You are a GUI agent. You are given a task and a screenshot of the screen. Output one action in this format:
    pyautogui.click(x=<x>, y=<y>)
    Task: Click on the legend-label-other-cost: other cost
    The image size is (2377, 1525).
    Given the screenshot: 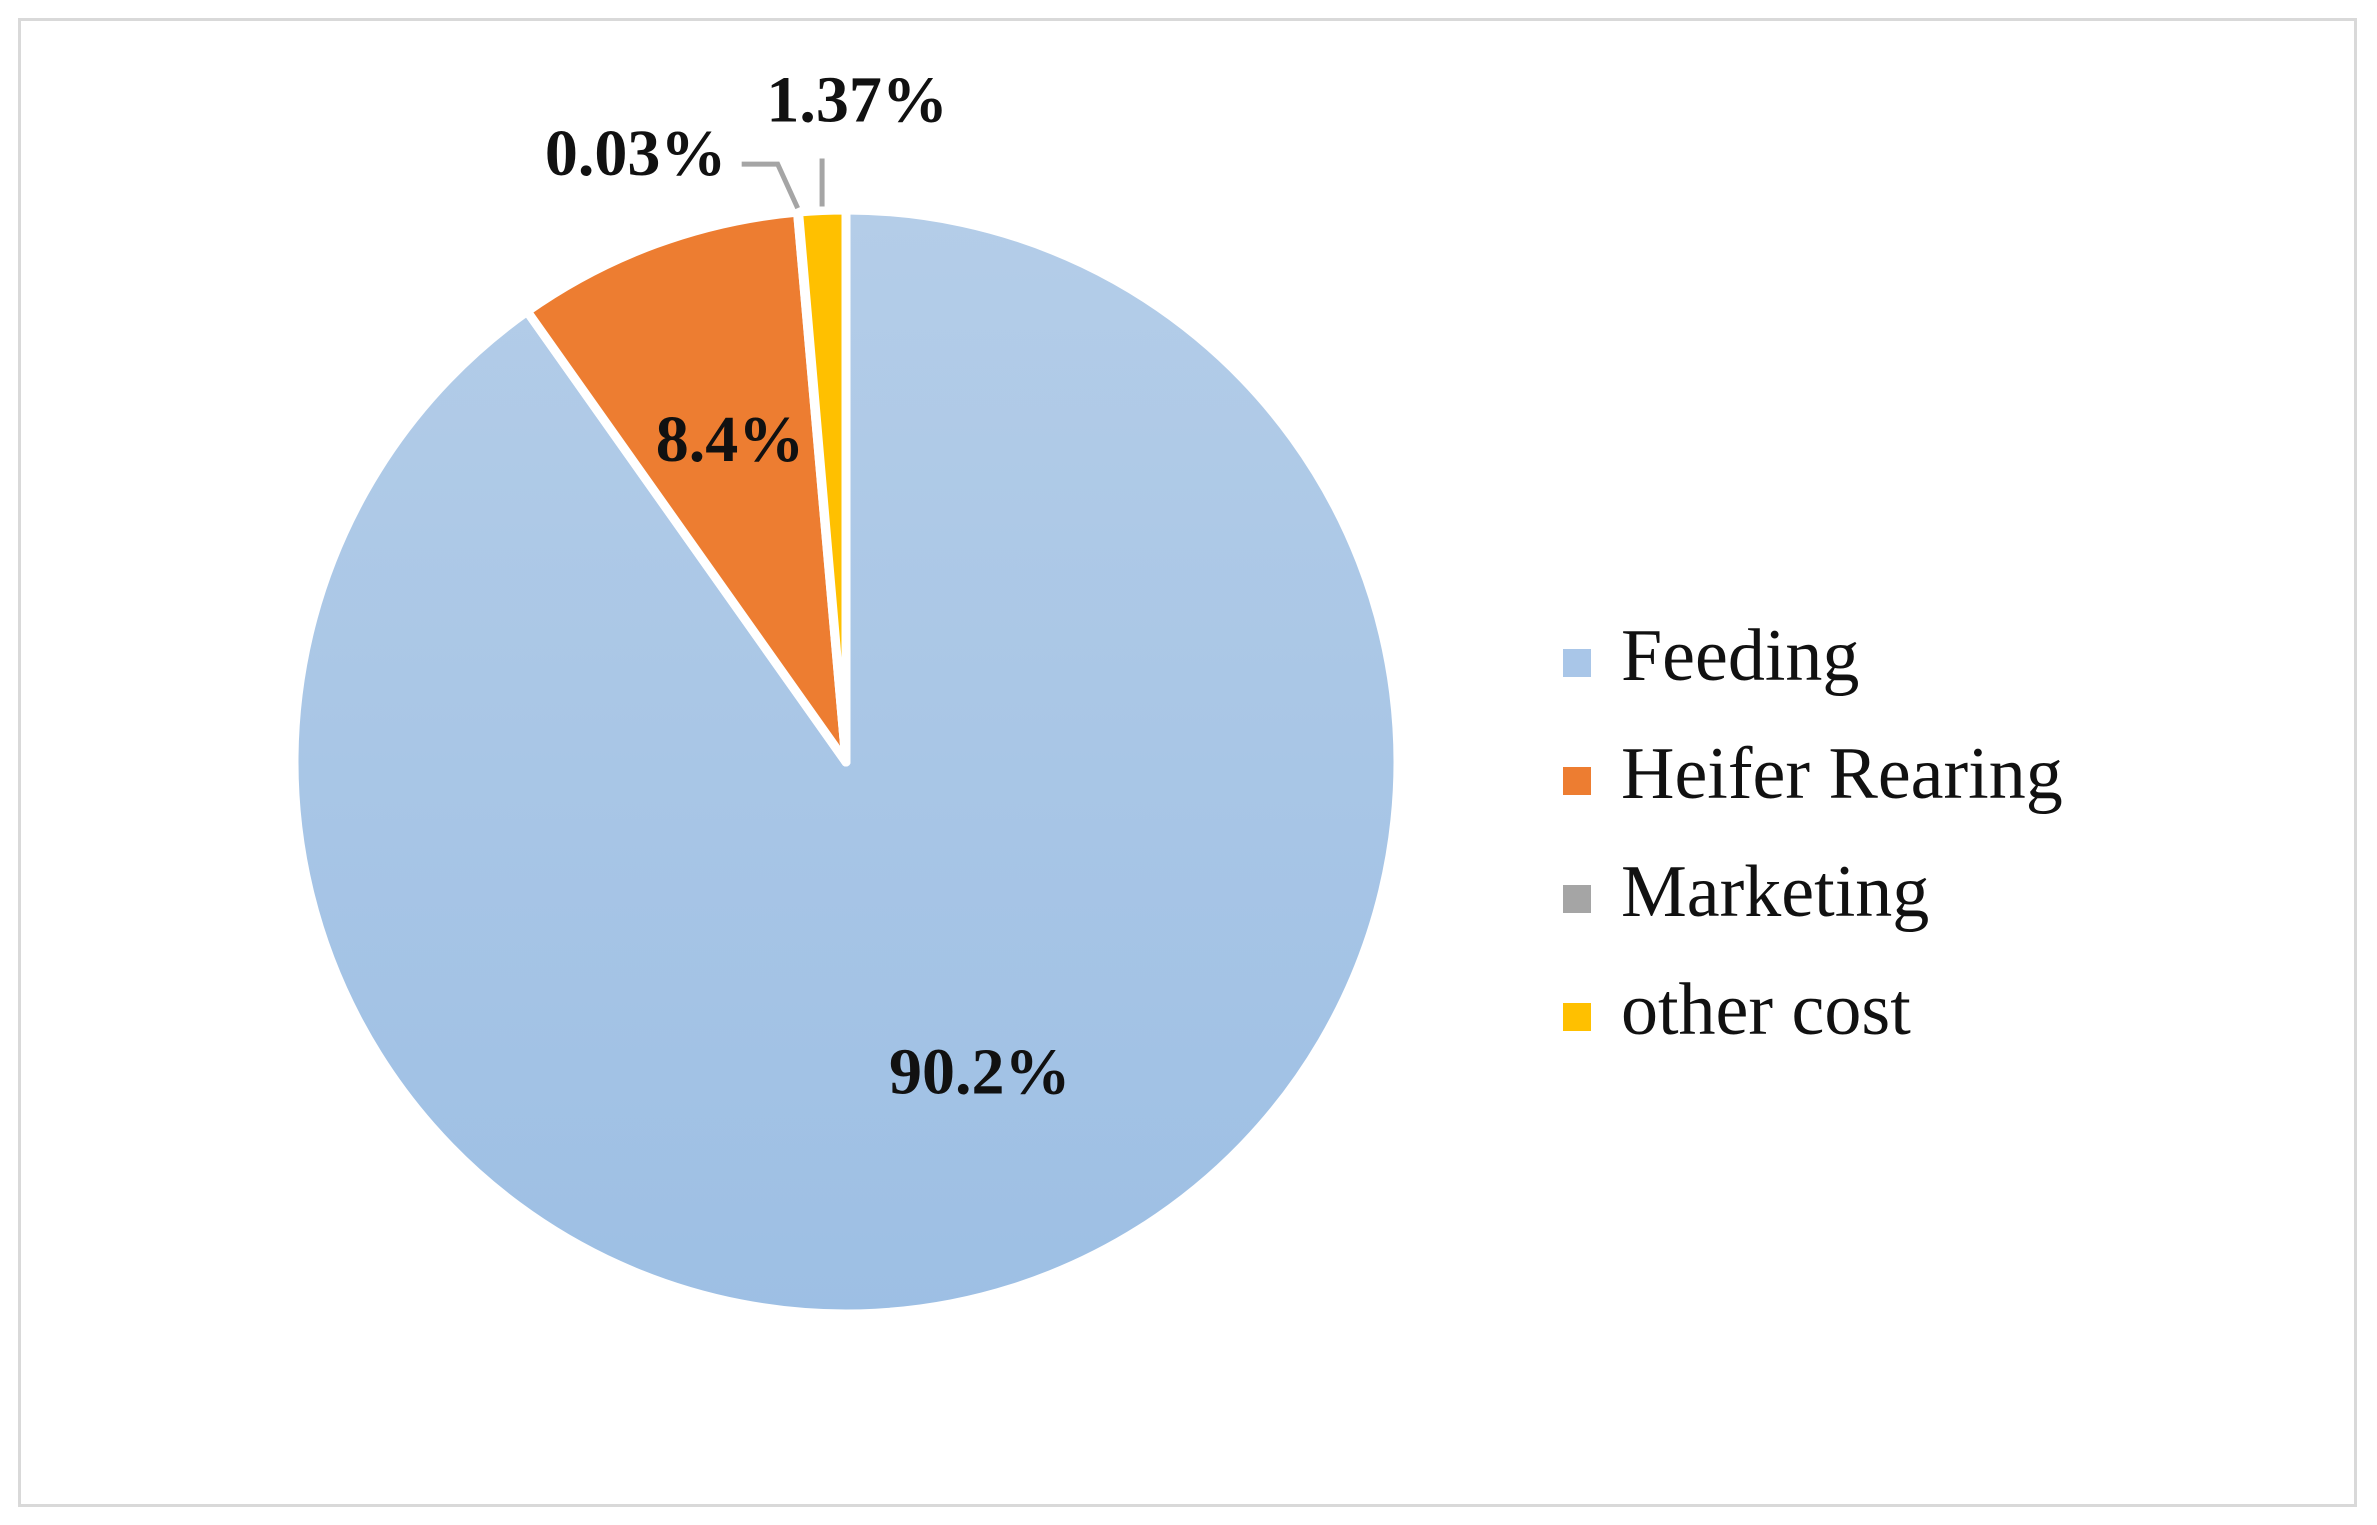 What is the action you would take?
    pyautogui.click(x=1766, y=1010)
    